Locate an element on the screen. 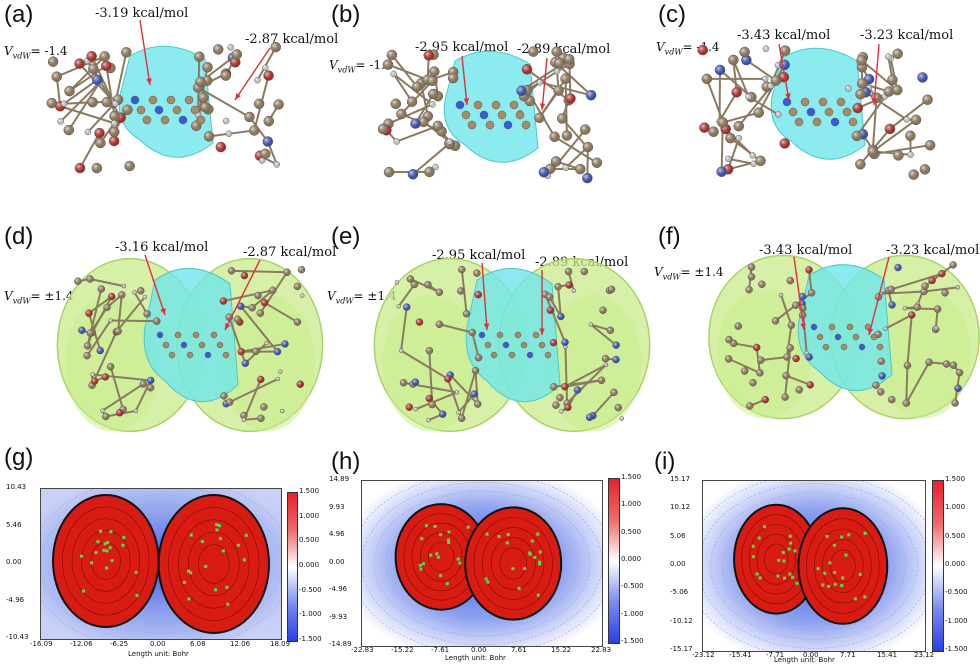 The width and height of the screenshot is (980, 664). panel-label: (h) is located at coordinates (345, 462).